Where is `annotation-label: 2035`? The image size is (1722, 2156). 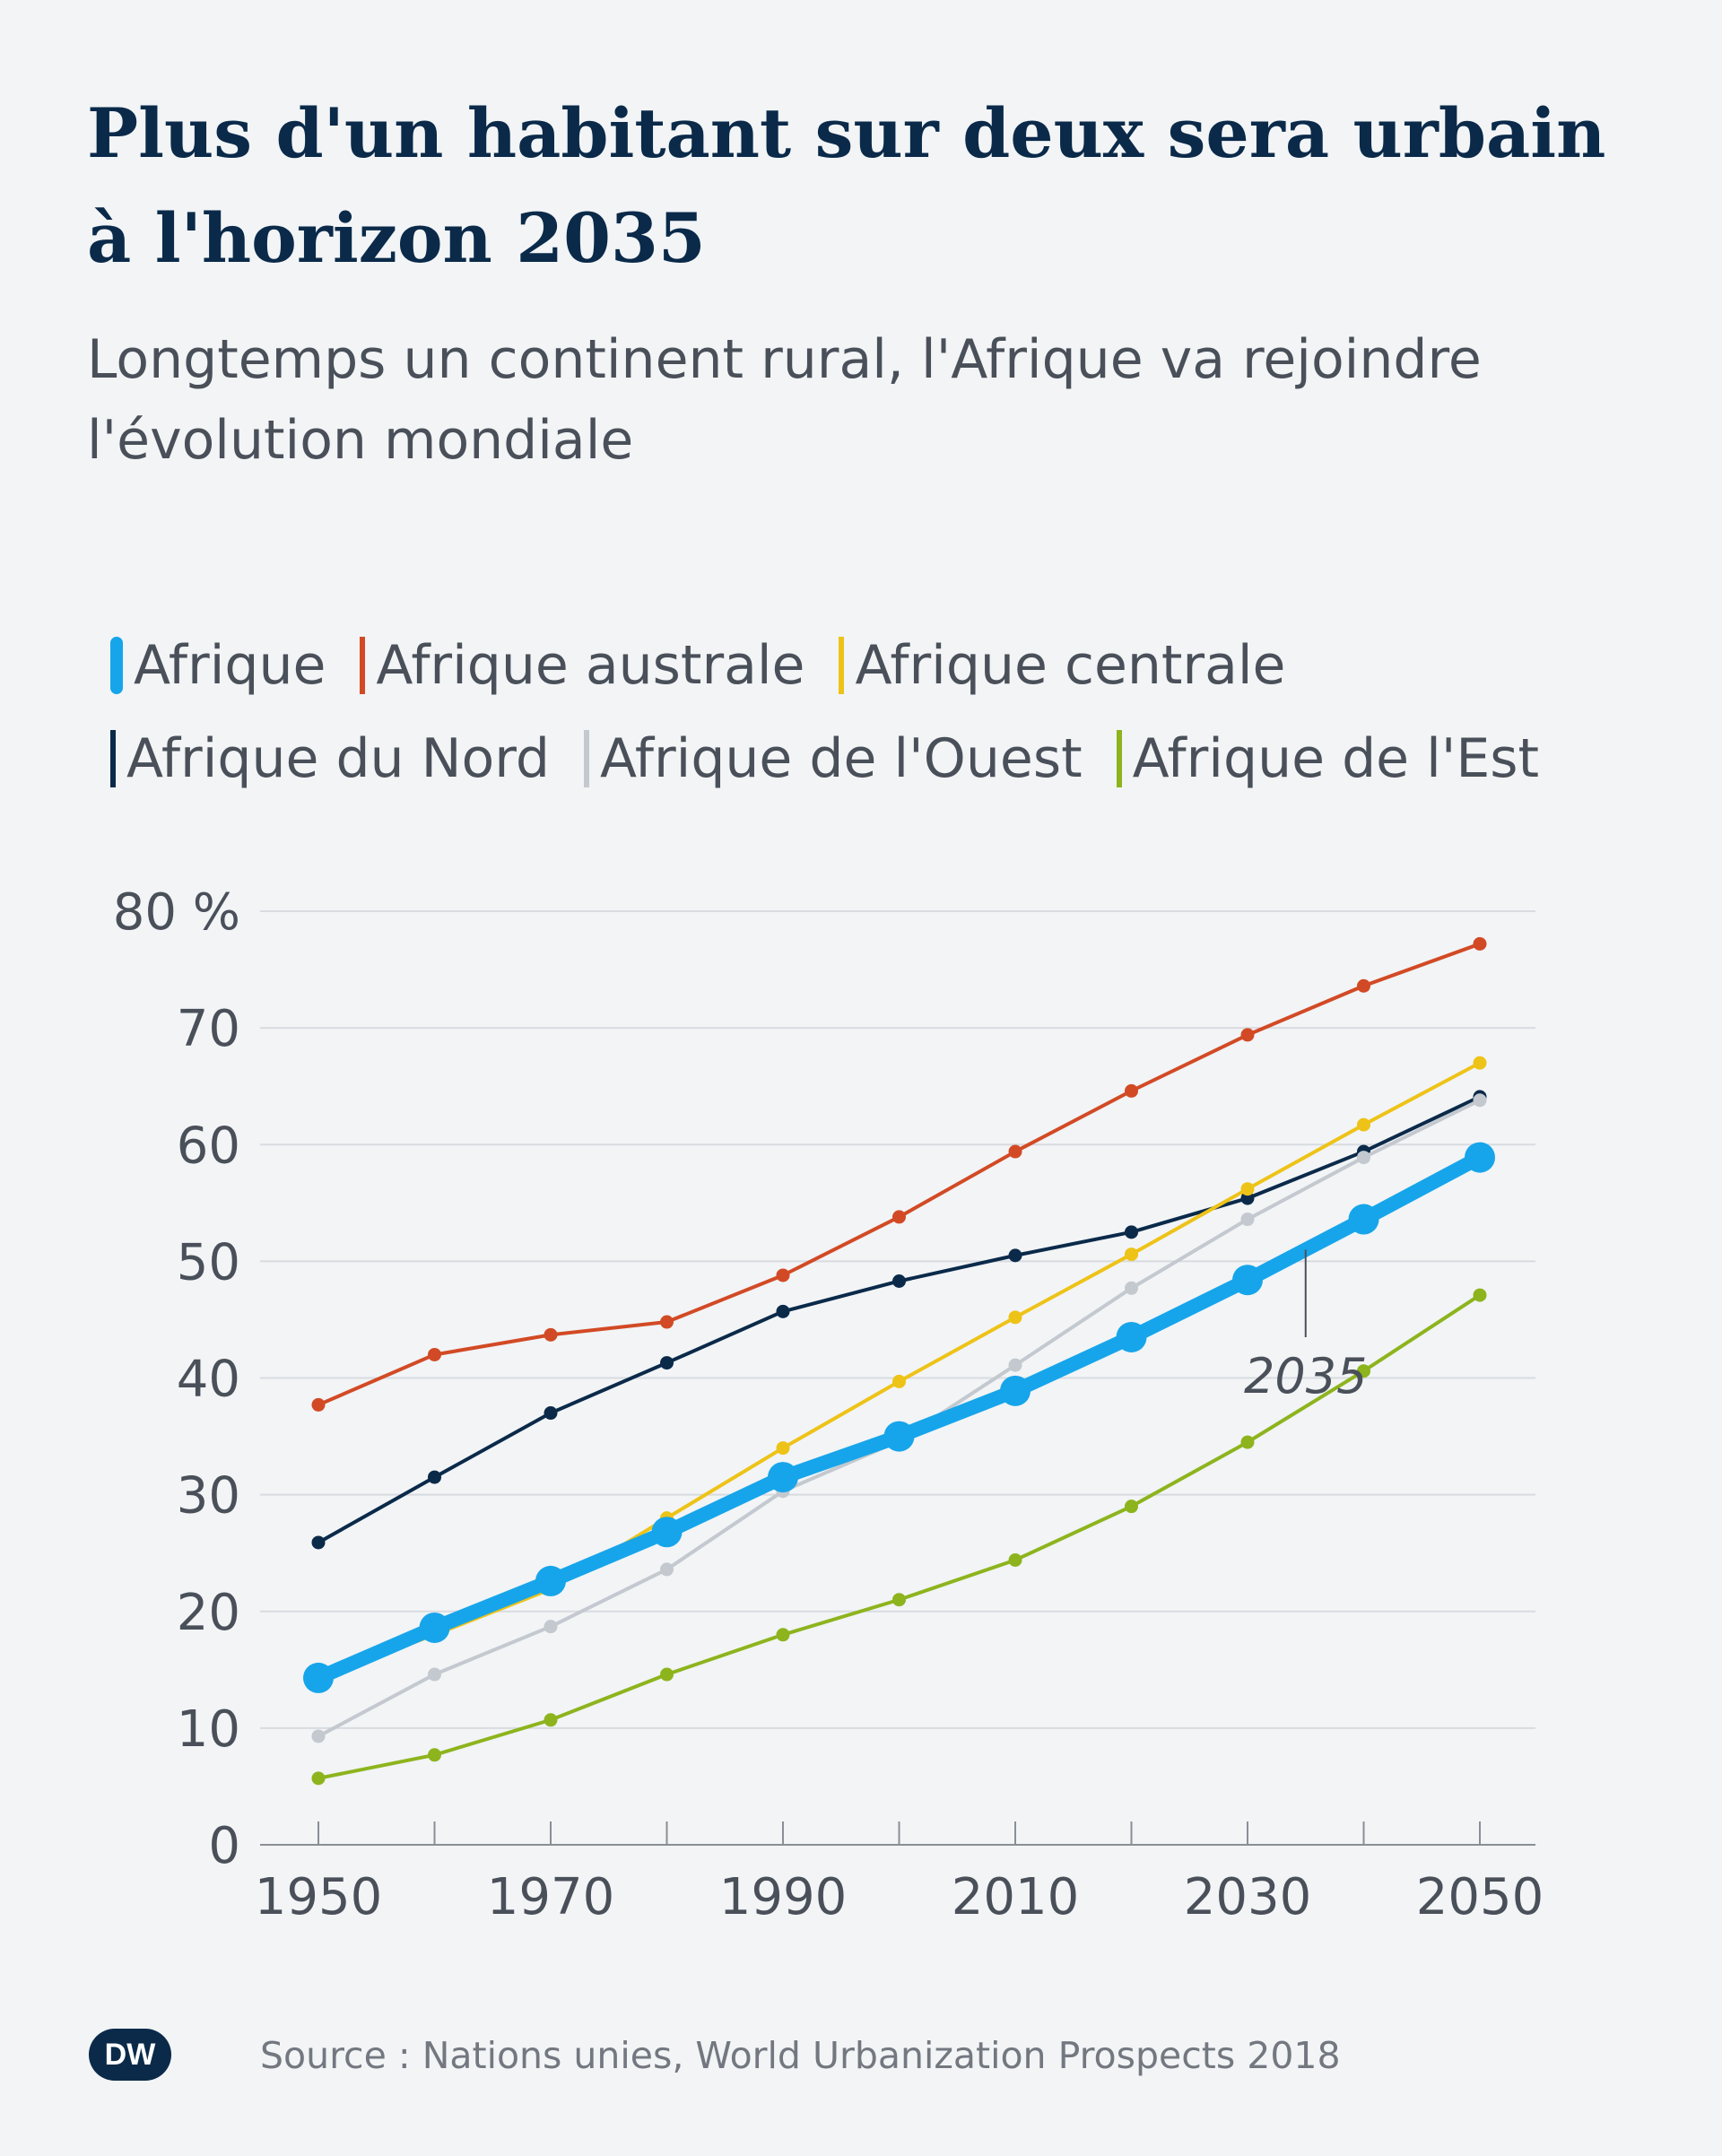
annotation-label: 2035 is located at coordinates (1305, 1376).